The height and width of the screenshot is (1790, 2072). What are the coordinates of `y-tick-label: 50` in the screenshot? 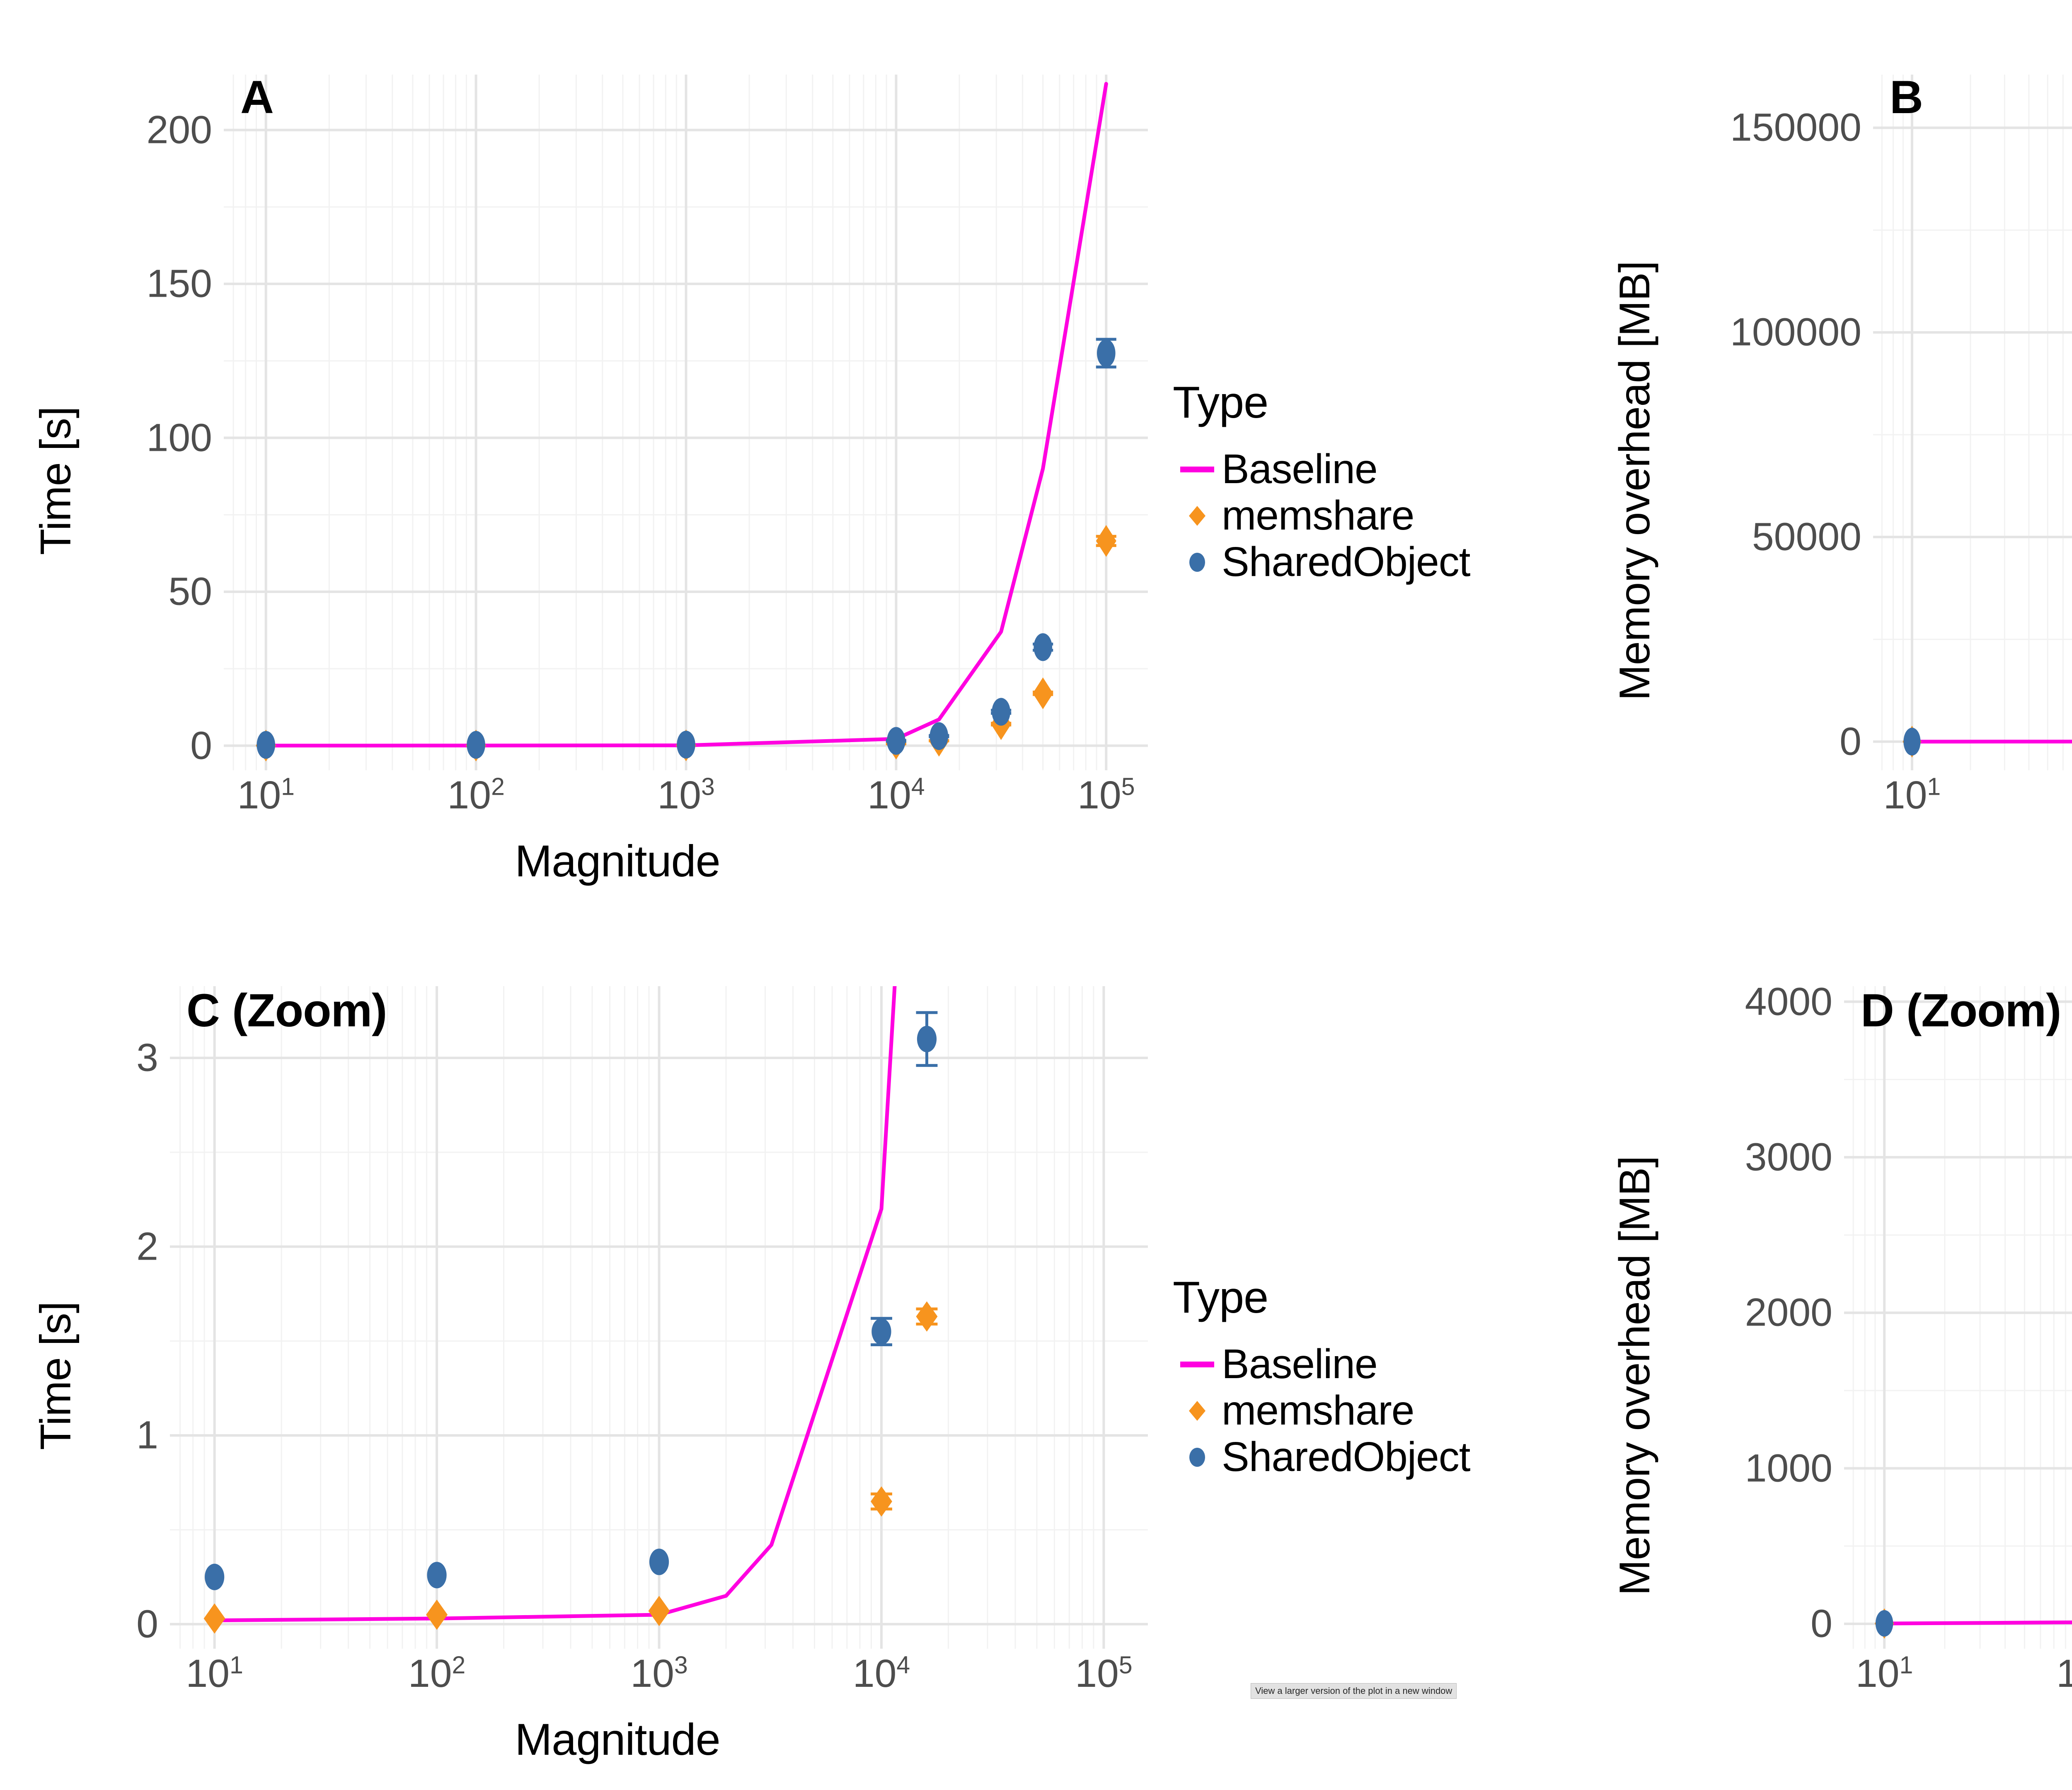 It's located at (190, 592).